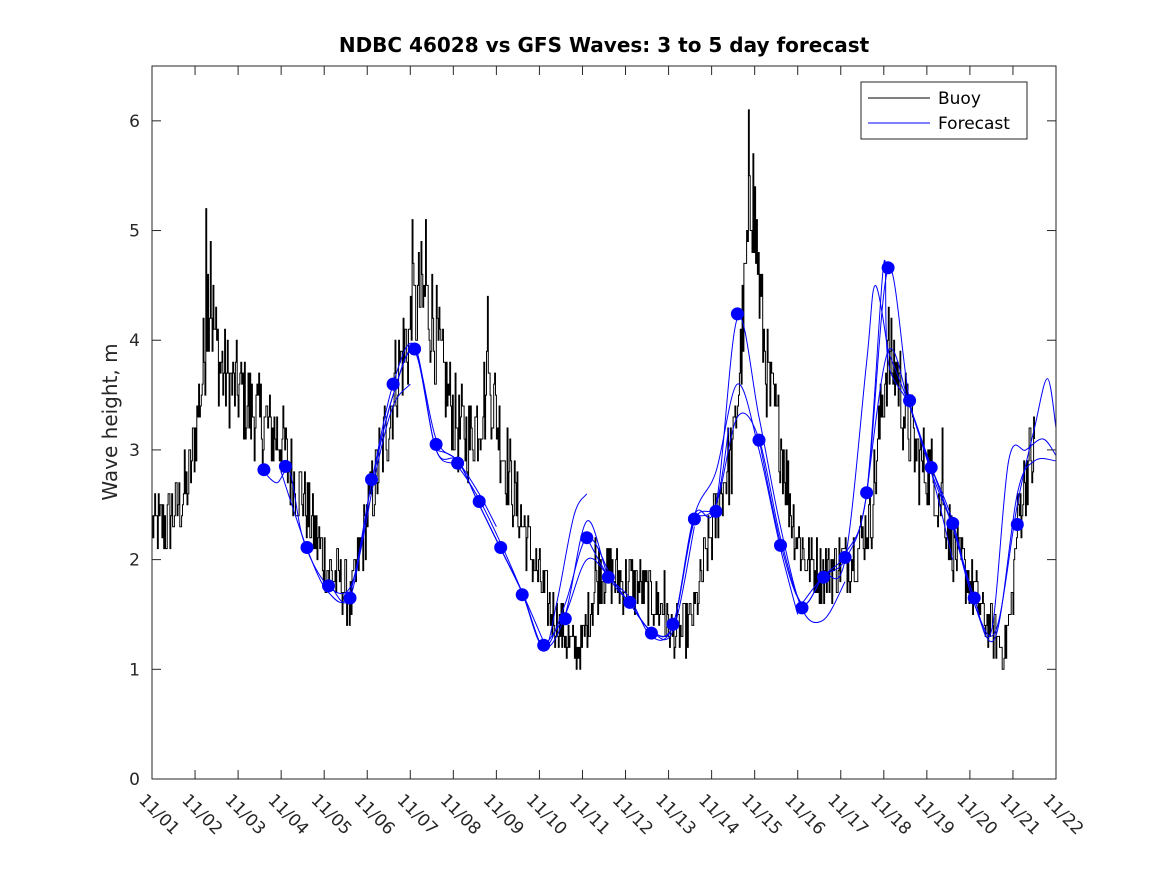  I want to click on y-tick-label: 5, so click(134, 232).